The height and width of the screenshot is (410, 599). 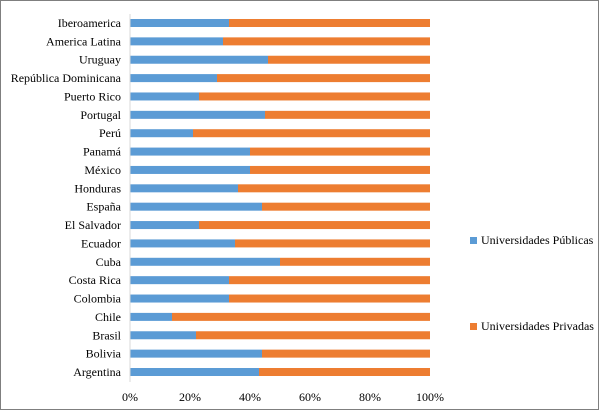 What do you see at coordinates (173, 78) in the screenshot?
I see `bar-publicas-republica-dominicana` at bounding box center [173, 78].